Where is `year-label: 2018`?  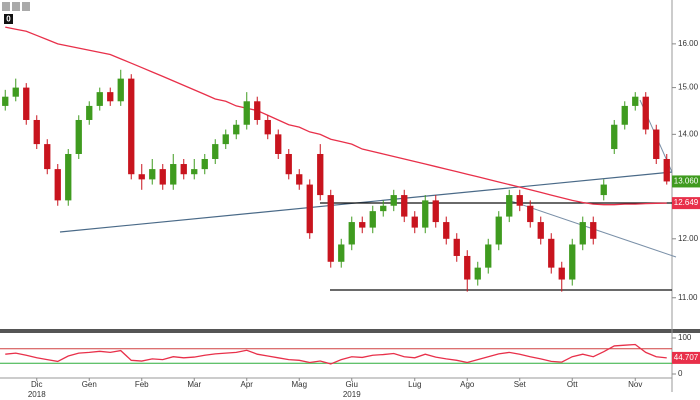
year-label: 2018 is located at coordinates (37, 394).